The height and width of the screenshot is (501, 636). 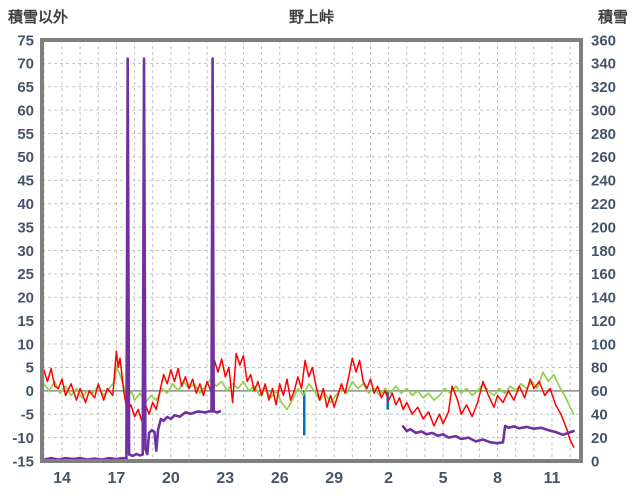 What do you see at coordinates (23, 461) in the screenshot?
I see `svg-text: -15` at bounding box center [23, 461].